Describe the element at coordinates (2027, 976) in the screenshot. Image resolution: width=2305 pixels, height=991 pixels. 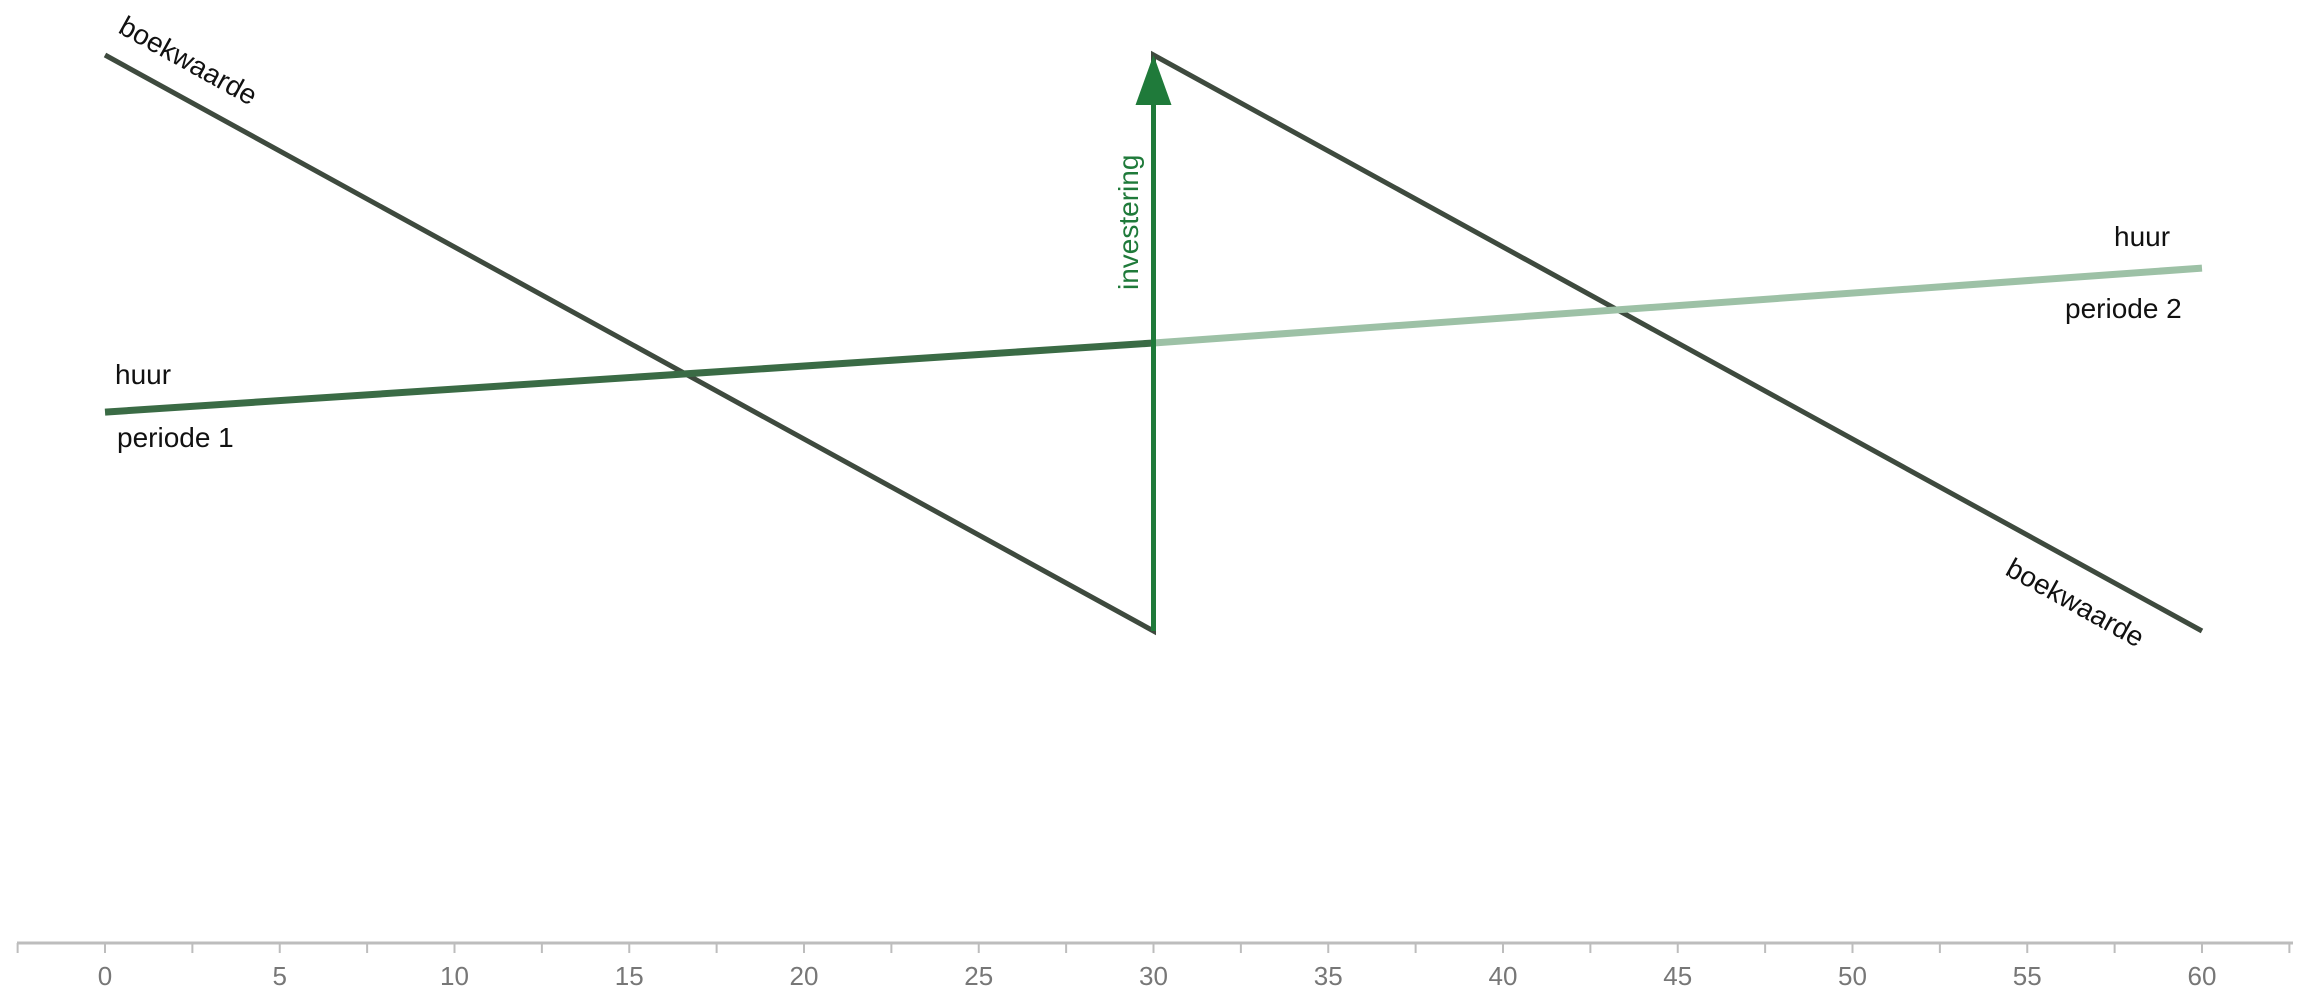
I see `x-tick-label: 55` at that location.